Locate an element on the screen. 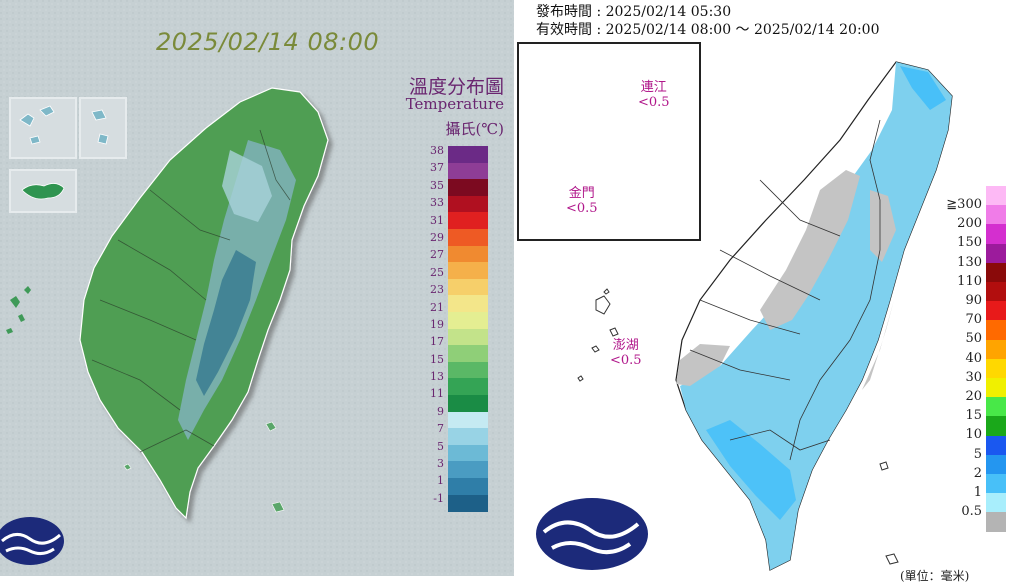 This screenshot has width=1024, height=584. rainfall-legend-label: 30 is located at coordinates (973, 377).